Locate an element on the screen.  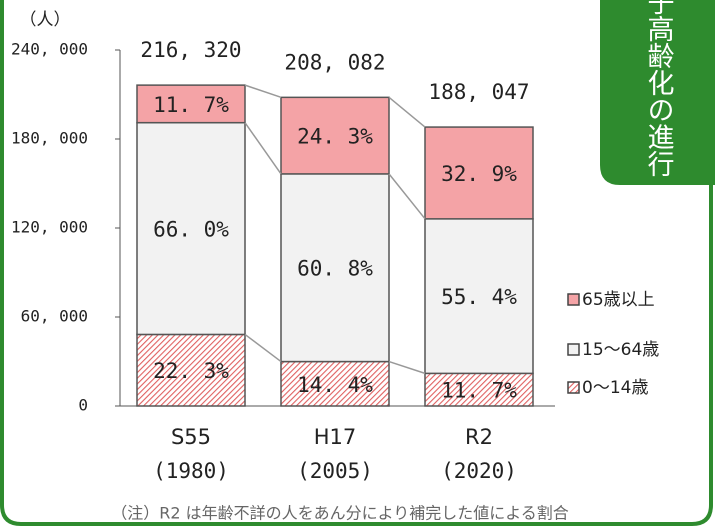
legend-label: 0〜14歳 is located at coordinates (615, 388).